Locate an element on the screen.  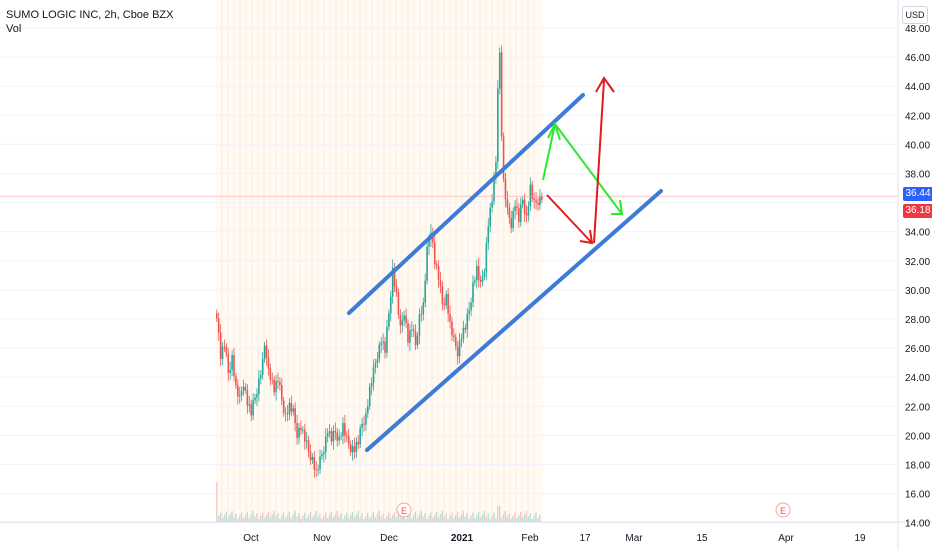
time-tick-label: 19 is located at coordinates (860, 538).